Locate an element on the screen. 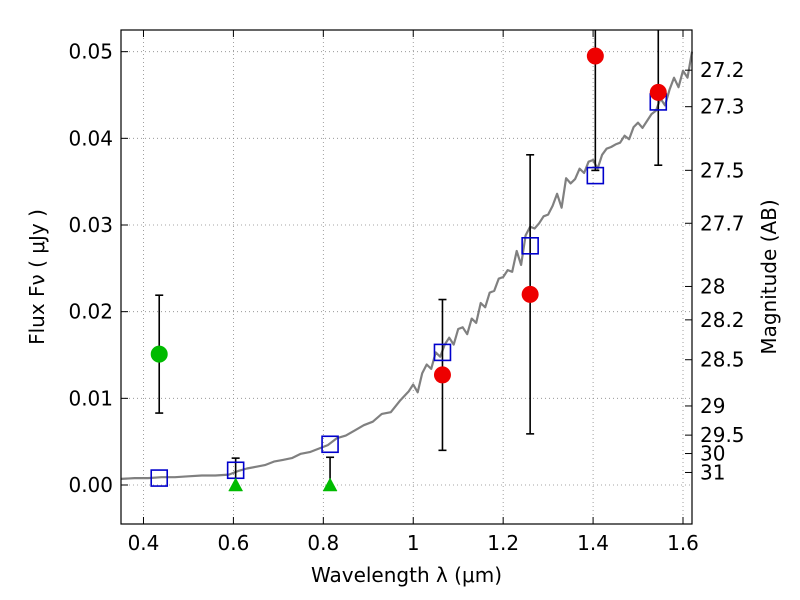 The image size is (800, 600). x-tick-label: 1 is located at coordinates (413, 543).